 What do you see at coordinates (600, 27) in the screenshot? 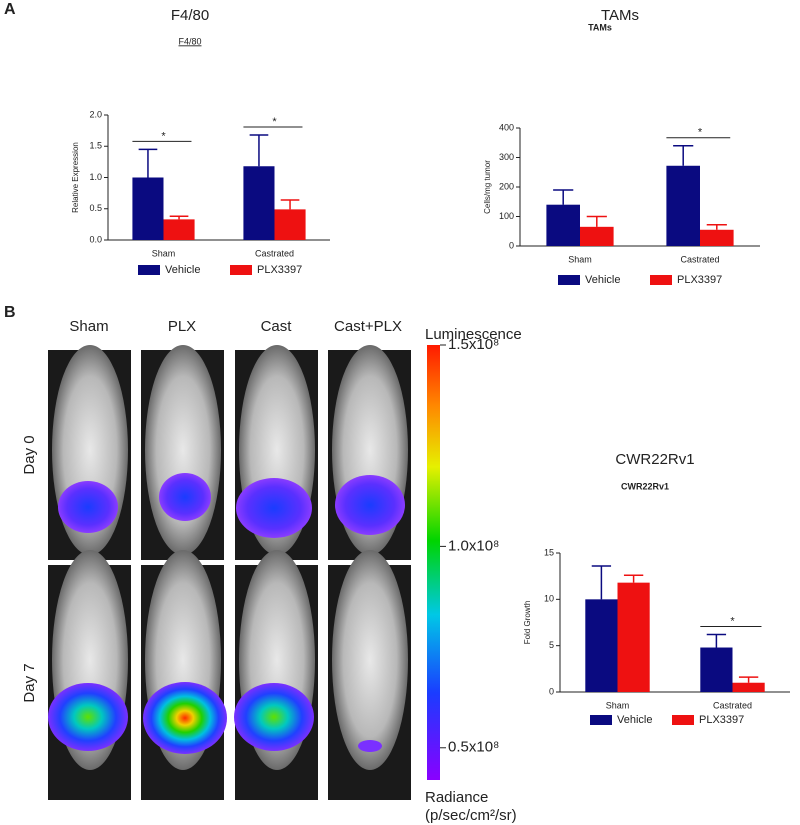
I see `chart-subtitle: TAMs` at bounding box center [600, 27].